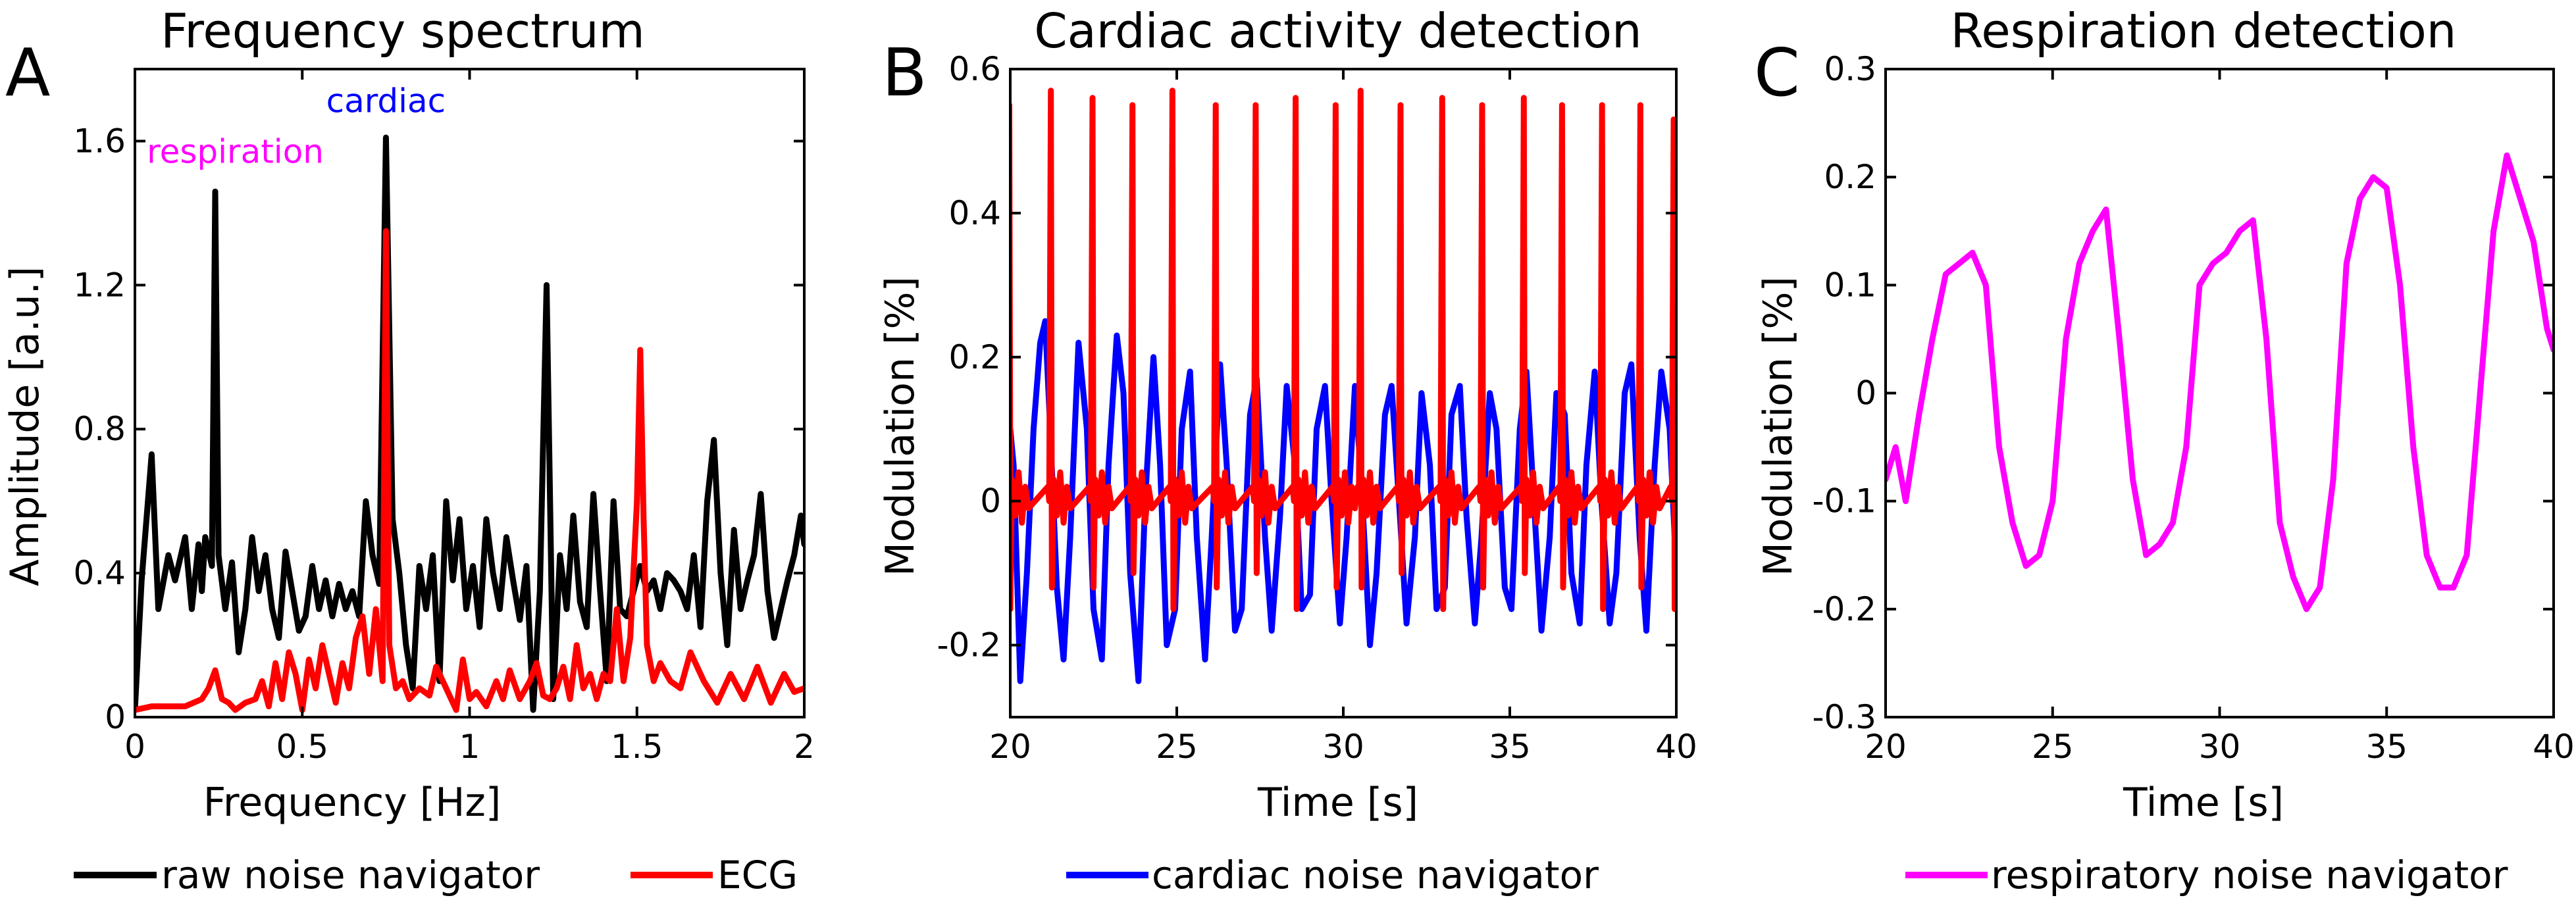  I want to click on legend-label-cardiac: cardiac noise navigator, so click(1375, 875).